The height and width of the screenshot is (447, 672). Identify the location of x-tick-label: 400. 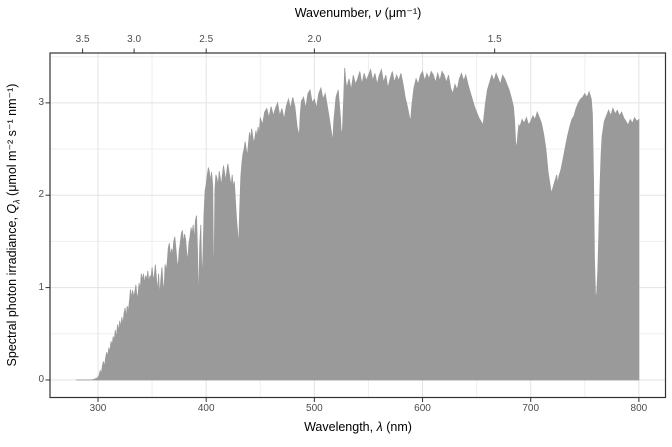
(206, 408).